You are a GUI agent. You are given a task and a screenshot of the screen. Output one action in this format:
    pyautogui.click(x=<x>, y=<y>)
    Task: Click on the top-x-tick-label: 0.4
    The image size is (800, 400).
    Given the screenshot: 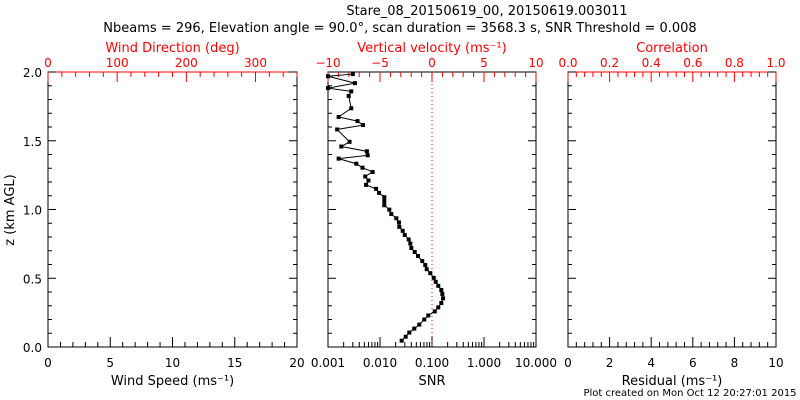 What is the action you would take?
    pyautogui.click(x=651, y=63)
    